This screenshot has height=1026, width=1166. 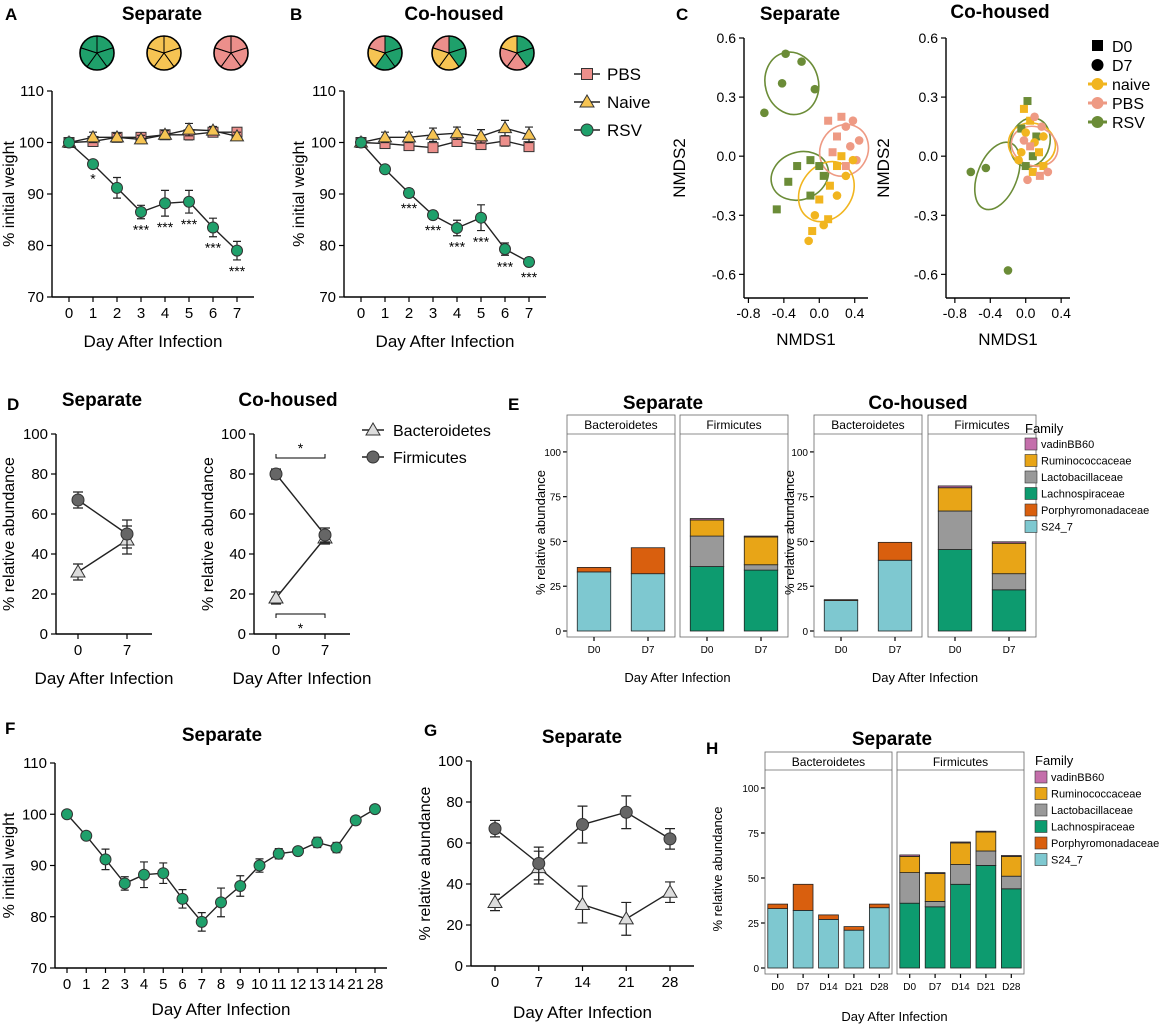 I want to click on family-h-legend-label: Porphyromonadaceae, so click(x=1105, y=844).